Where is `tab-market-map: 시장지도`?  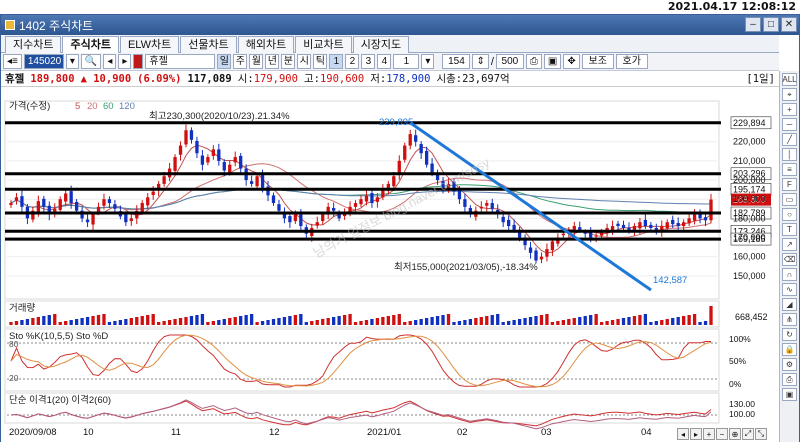 tab-market-map: 시장지도 is located at coordinates (381, 44).